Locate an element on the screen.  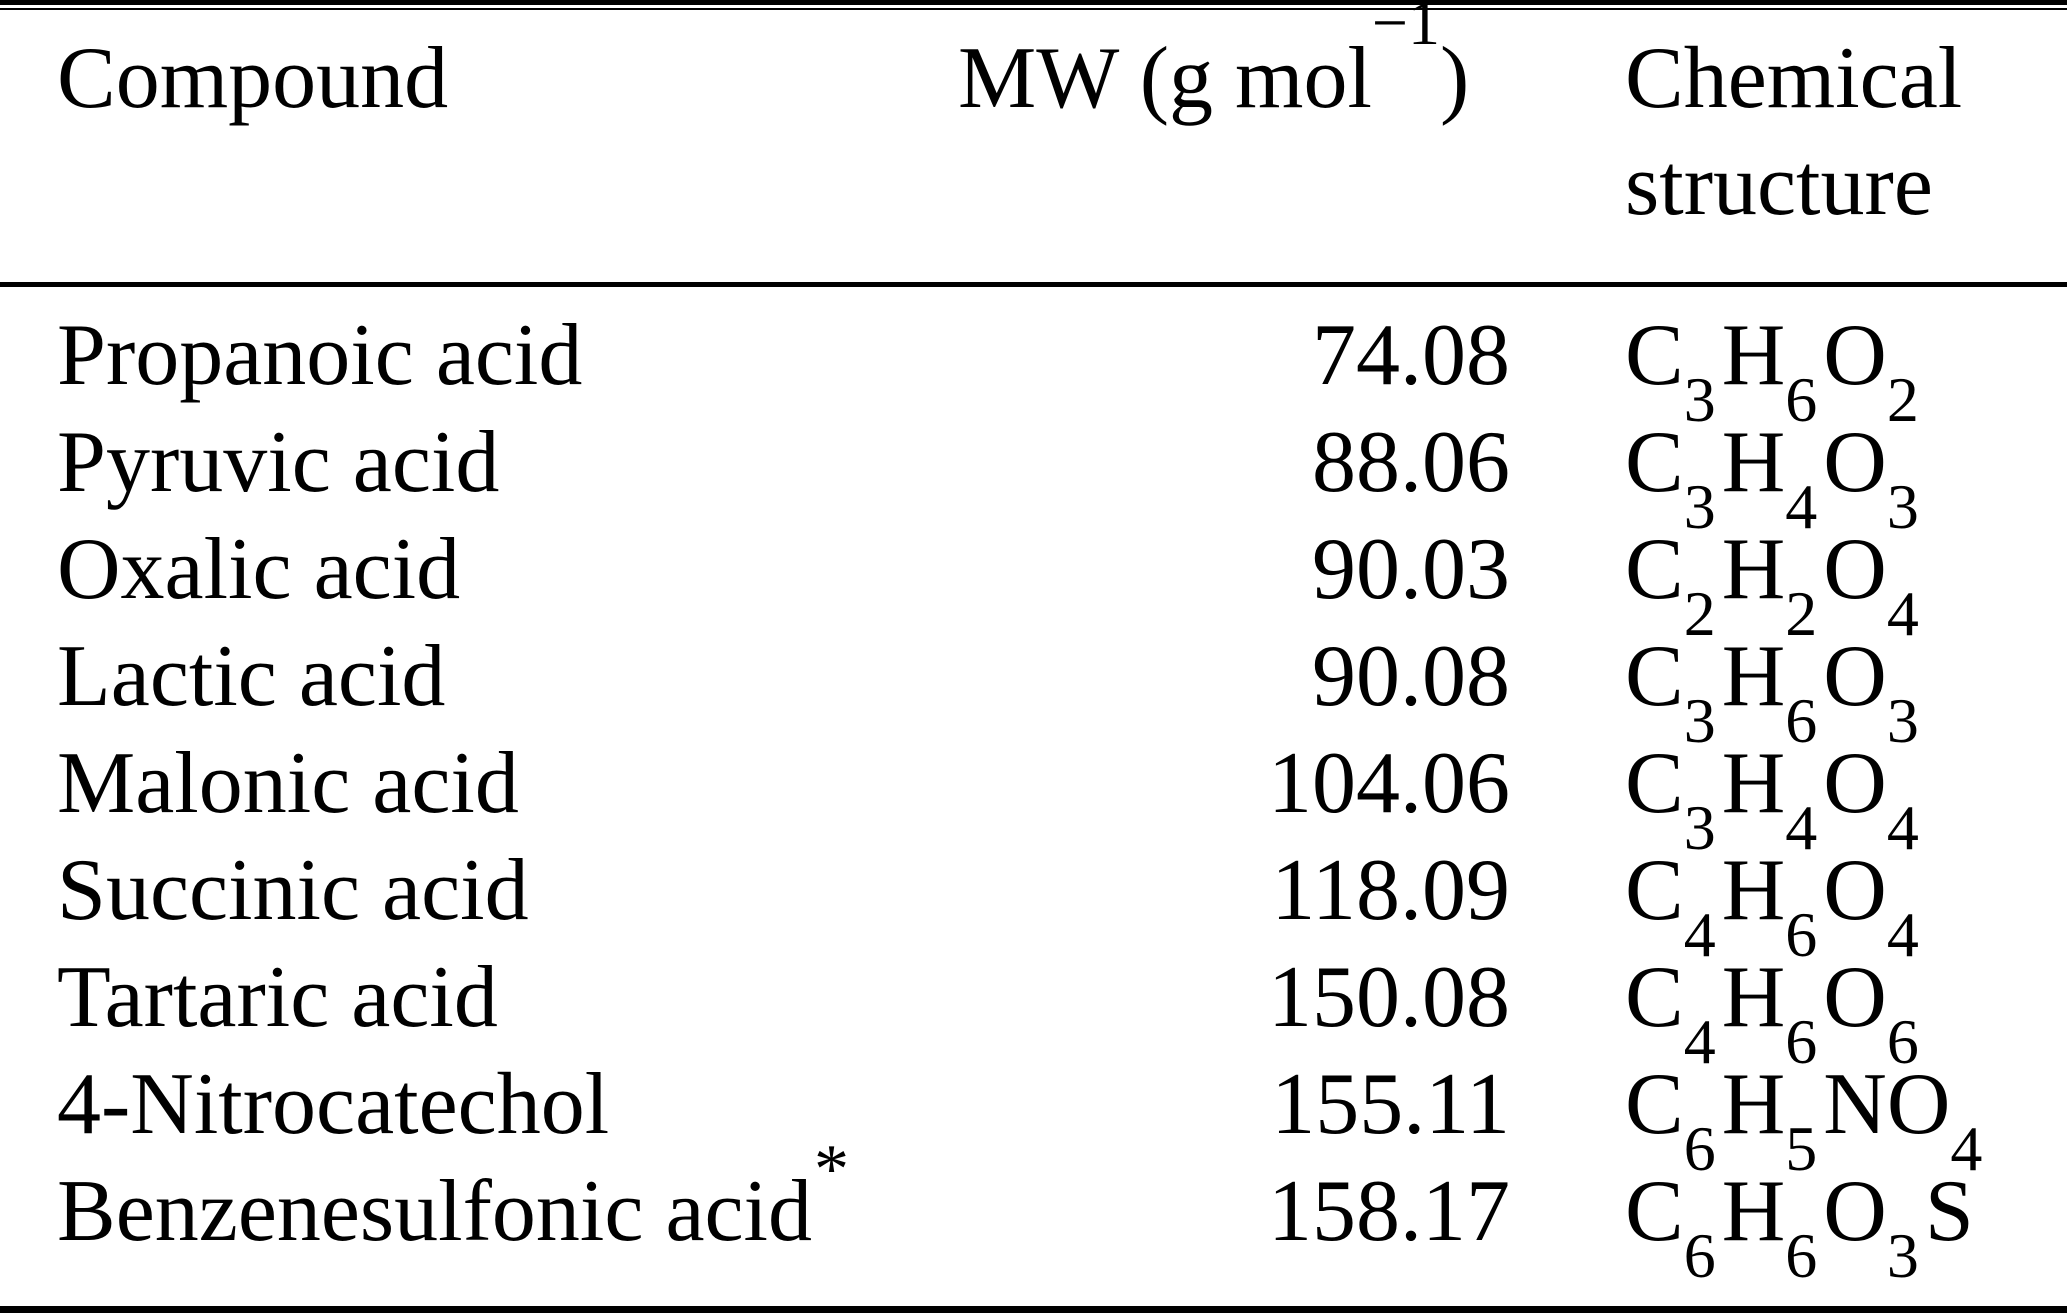
compound-name-cell: Tartaric acid is located at coordinates (277, 997).